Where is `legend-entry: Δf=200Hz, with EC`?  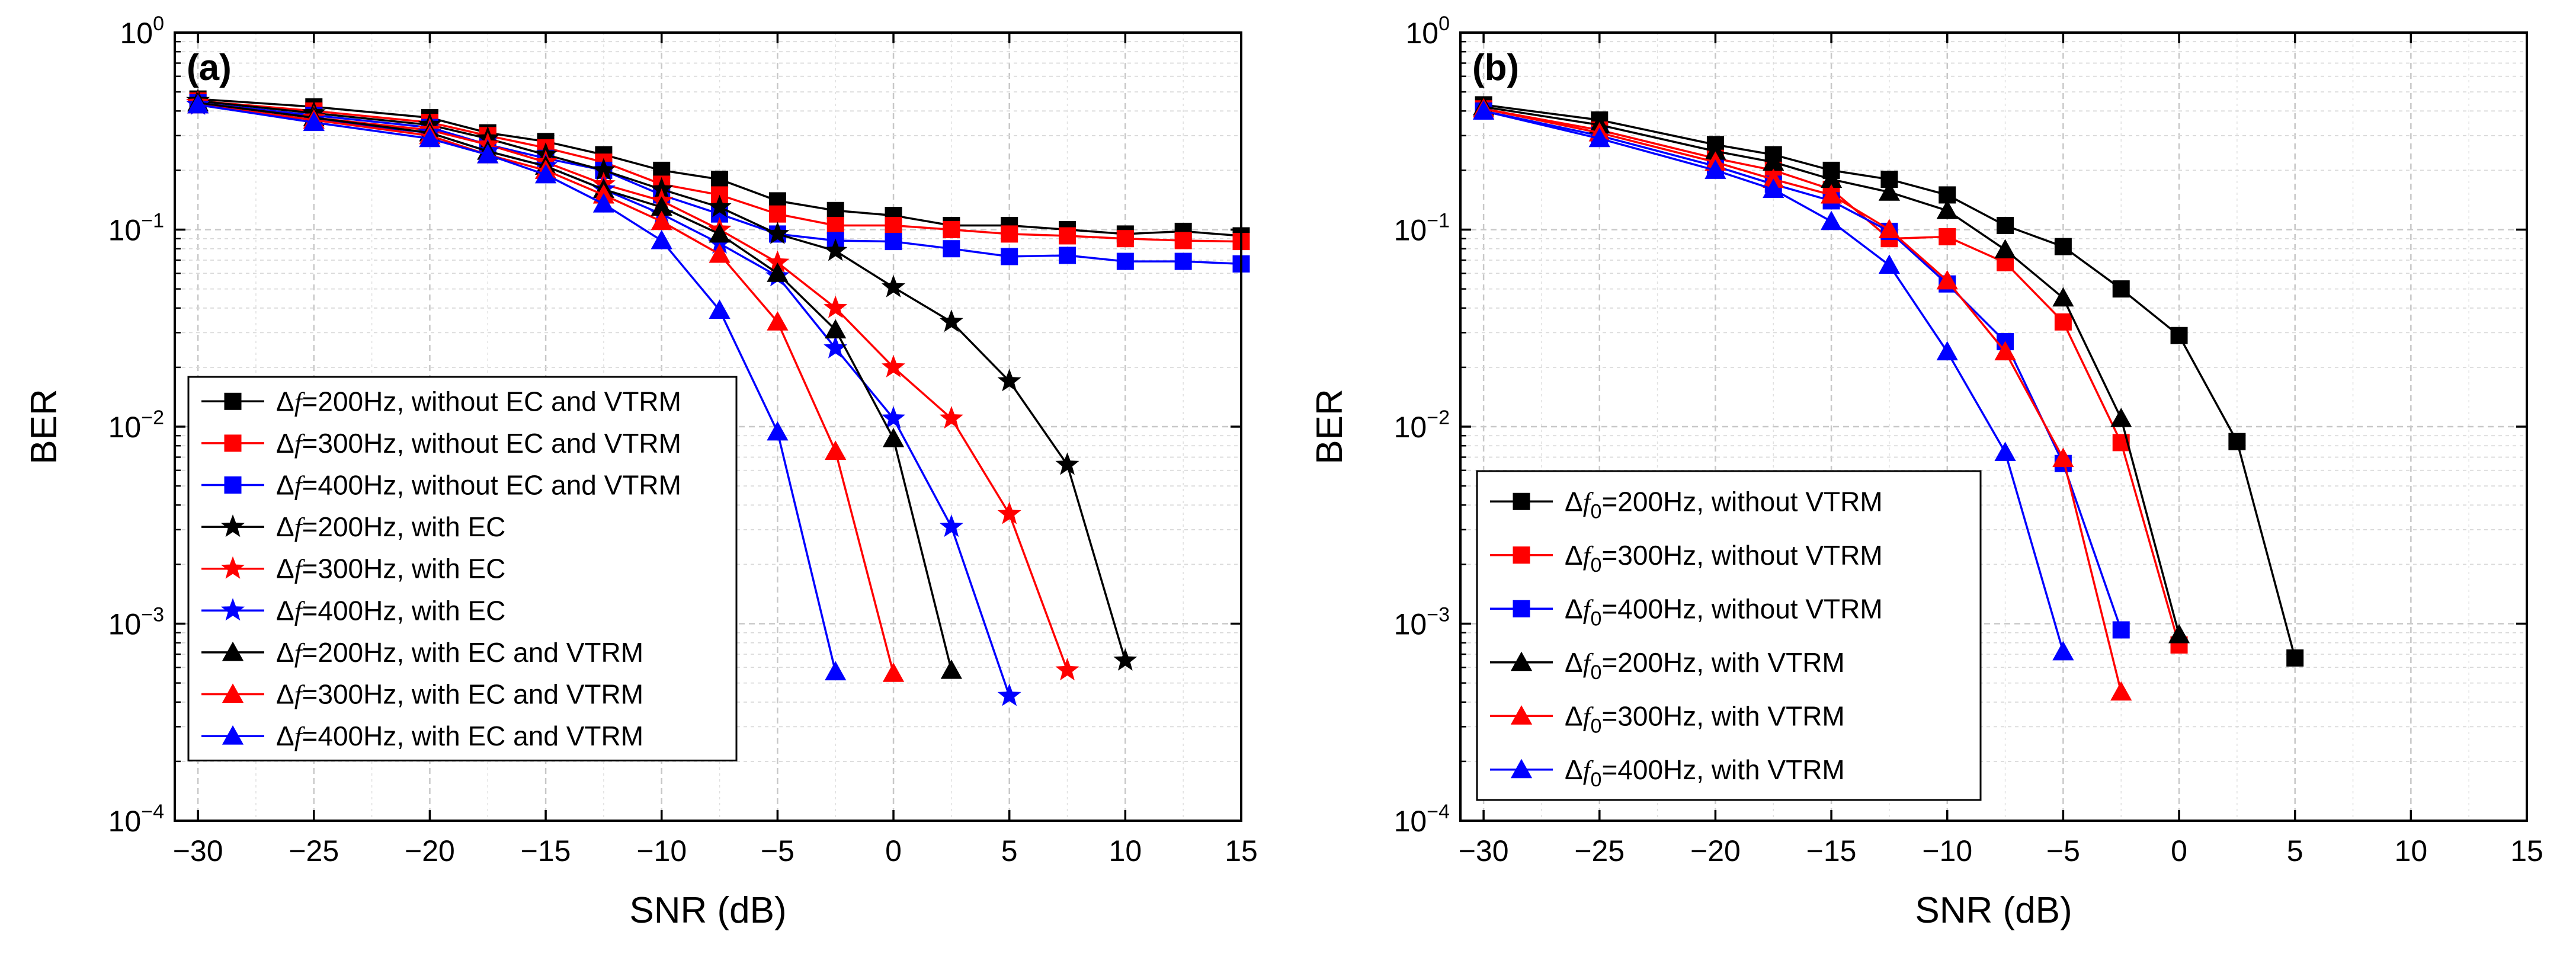
legend-entry: Δf=200Hz, with EC is located at coordinates (353, 526).